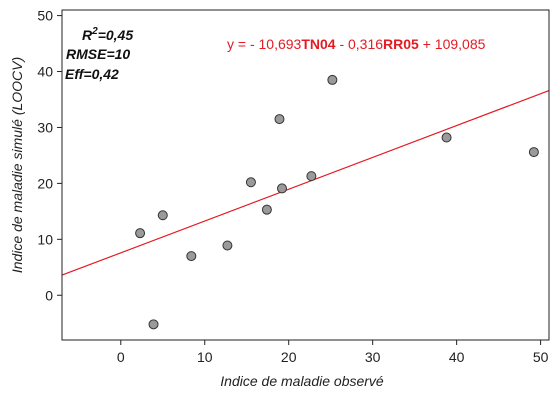 This screenshot has height=399, width=553. I want to click on y-tick-label-2: 10, so click(45, 239).